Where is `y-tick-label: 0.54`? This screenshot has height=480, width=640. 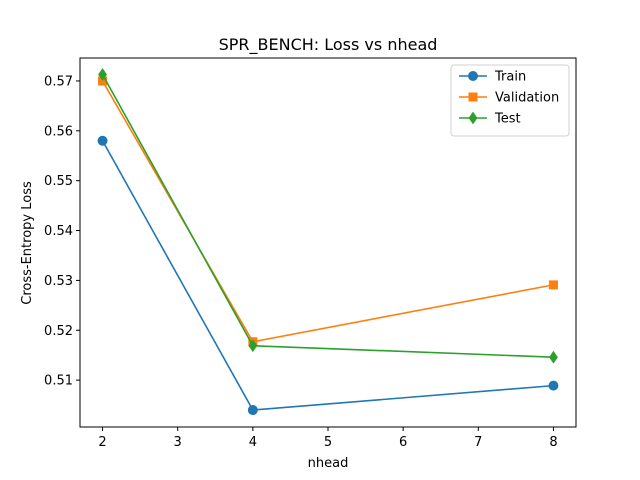 y-tick-label: 0.54 is located at coordinates (58, 231).